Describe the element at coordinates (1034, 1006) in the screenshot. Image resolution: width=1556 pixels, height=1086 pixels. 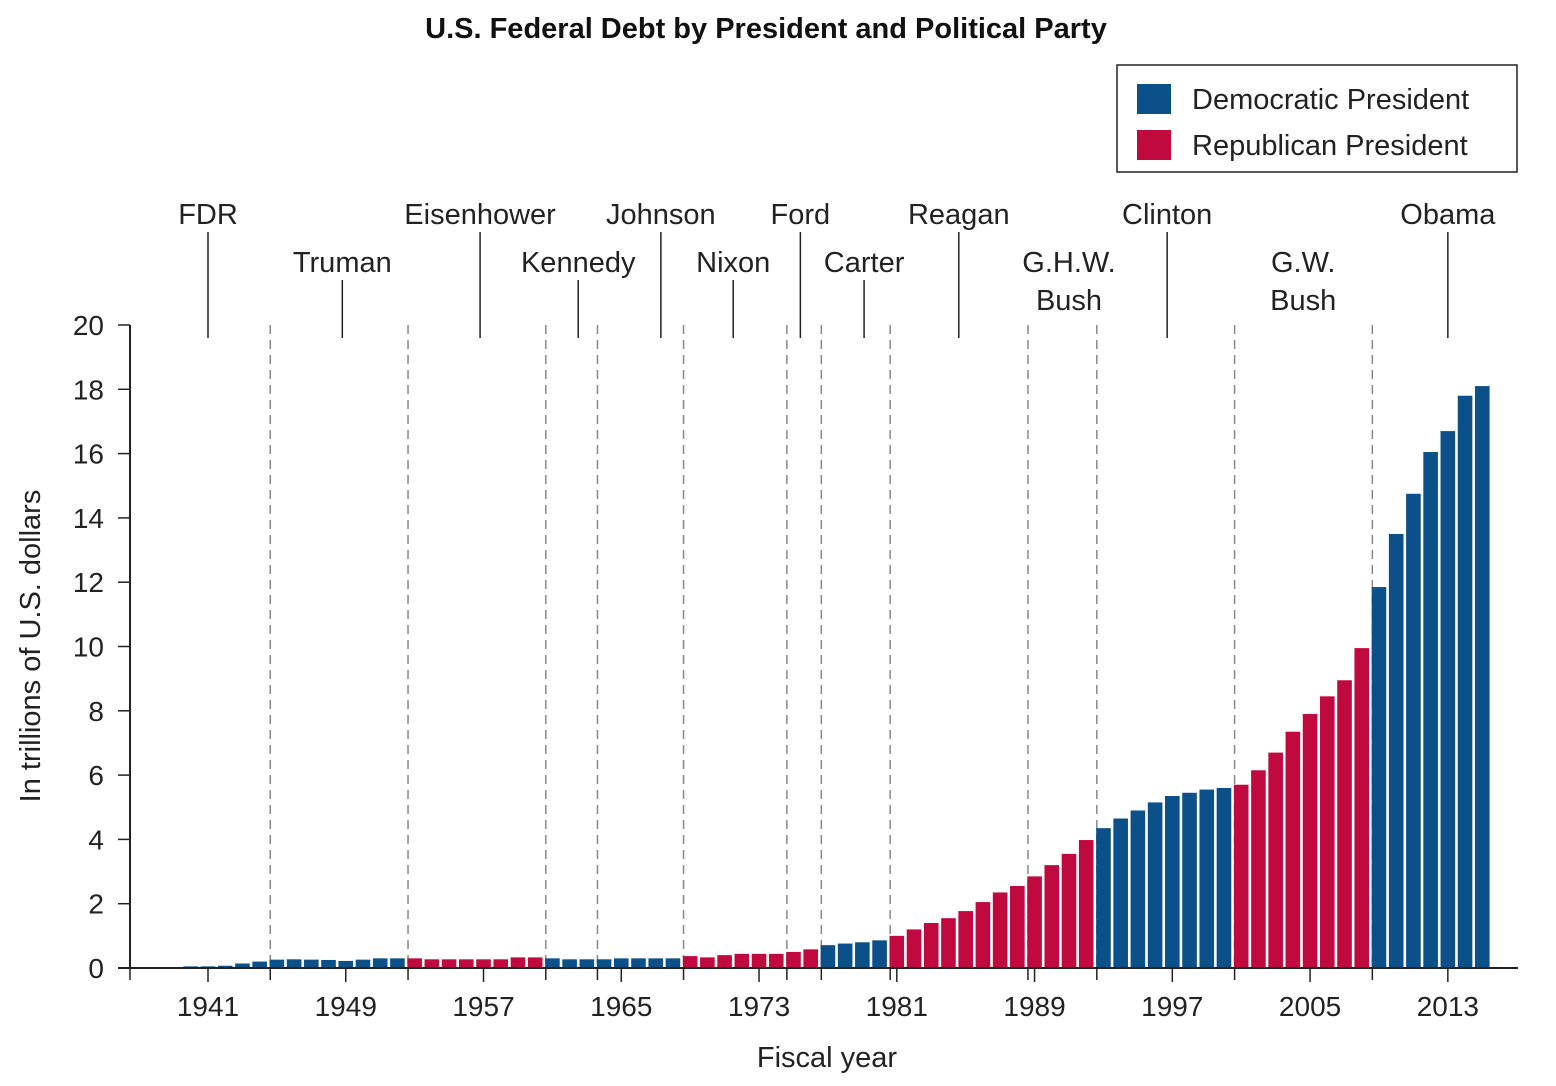
I see `x-tick-label: 1989` at that location.